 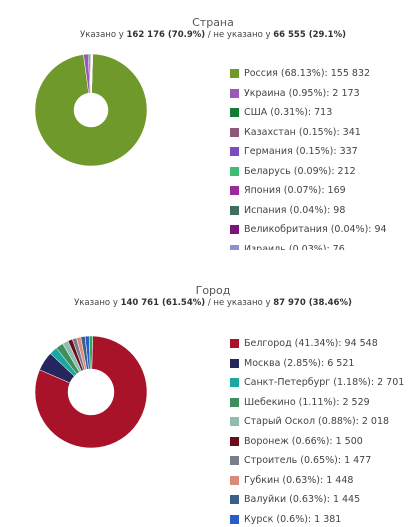 I want to click on legend-label: Санкт-Петербург (1.18%): 2 701, so click(x=324, y=383).